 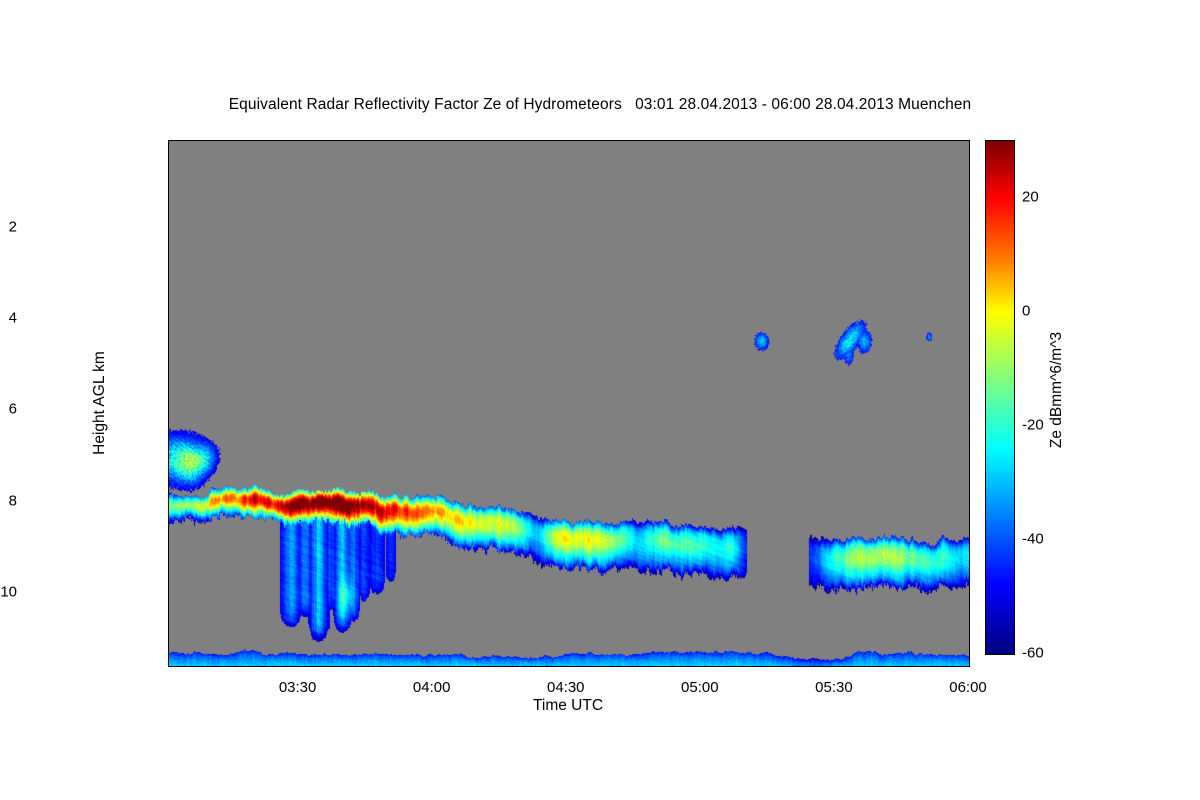 I want to click on colorbar-gradient, so click(x=1000, y=397).